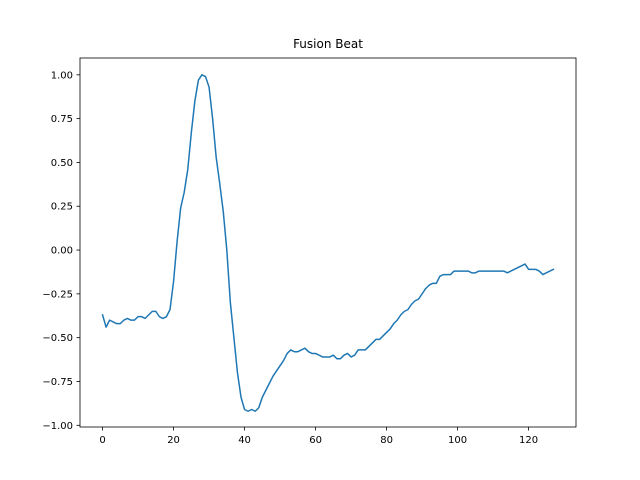  What do you see at coordinates (62, 75) in the screenshot?
I see `y-tick-label: 1.00` at bounding box center [62, 75].